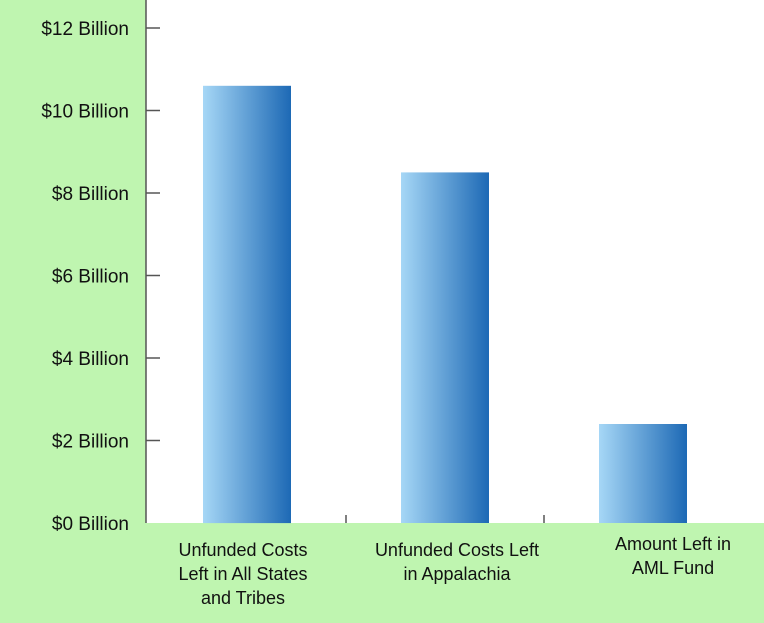  I want to click on x-category-label: Amount Left in AML Fund, so click(673, 556).